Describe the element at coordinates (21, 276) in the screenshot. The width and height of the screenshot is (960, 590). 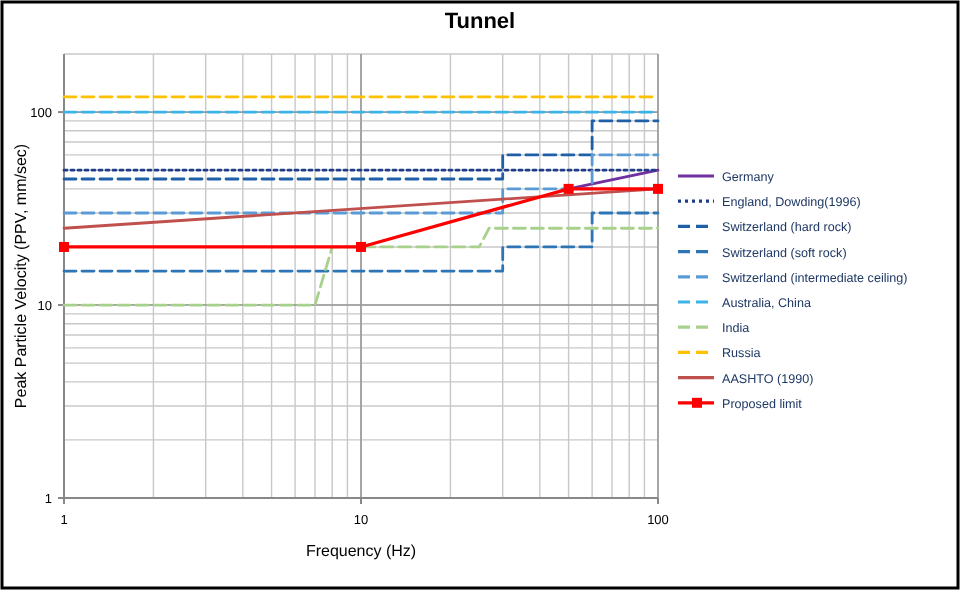
I see `y-axis-title: Peak Particle Velocity (PPV, mm/sec)` at that location.